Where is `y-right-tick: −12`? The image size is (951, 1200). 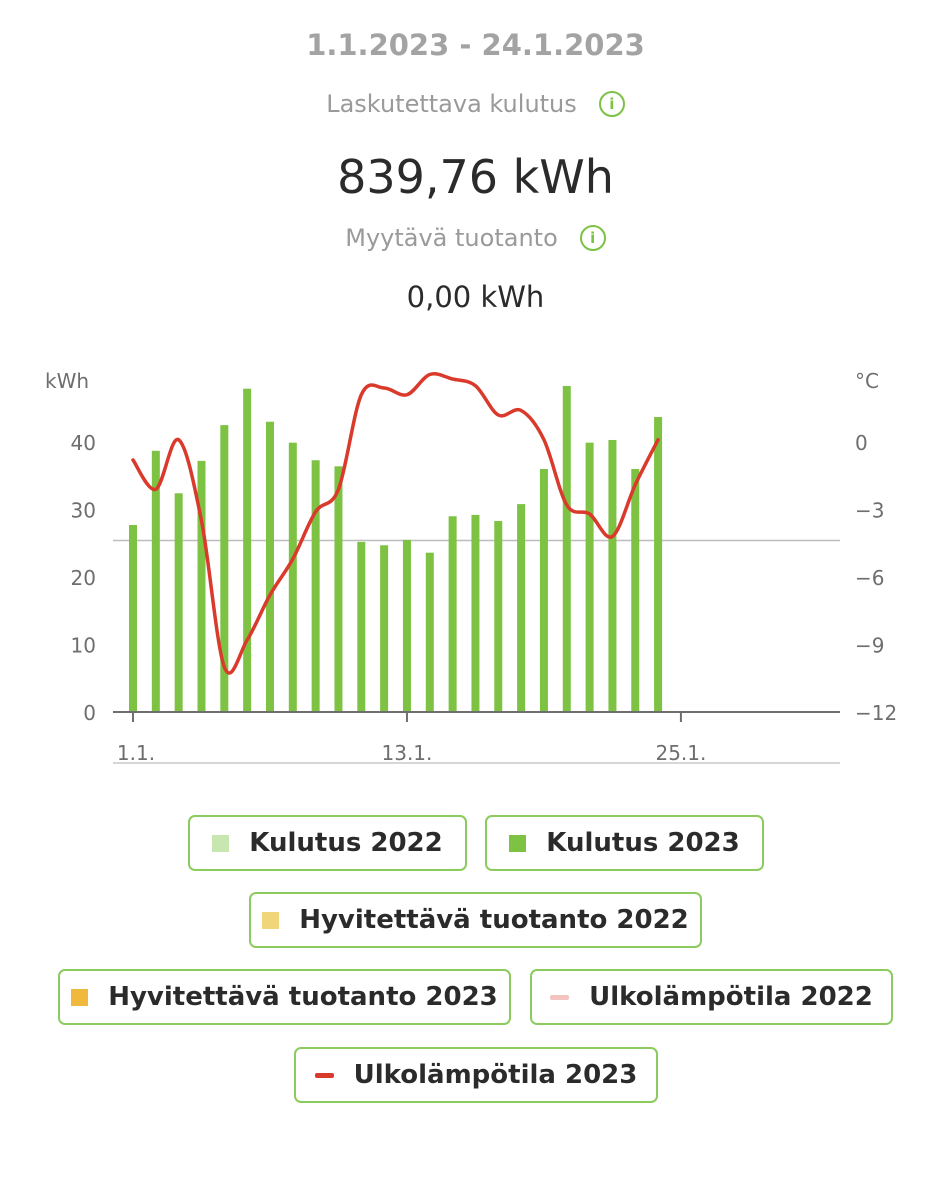
y-right-tick: −12 is located at coordinates (876, 713).